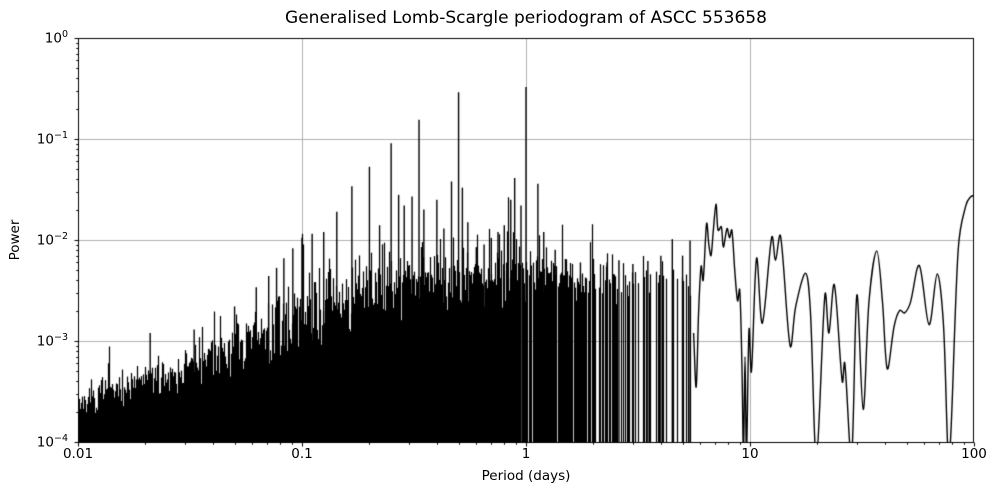 The height and width of the screenshot is (500, 1000). Describe the element at coordinates (974, 454) in the screenshot. I see `x-tick-label: 100` at that location.